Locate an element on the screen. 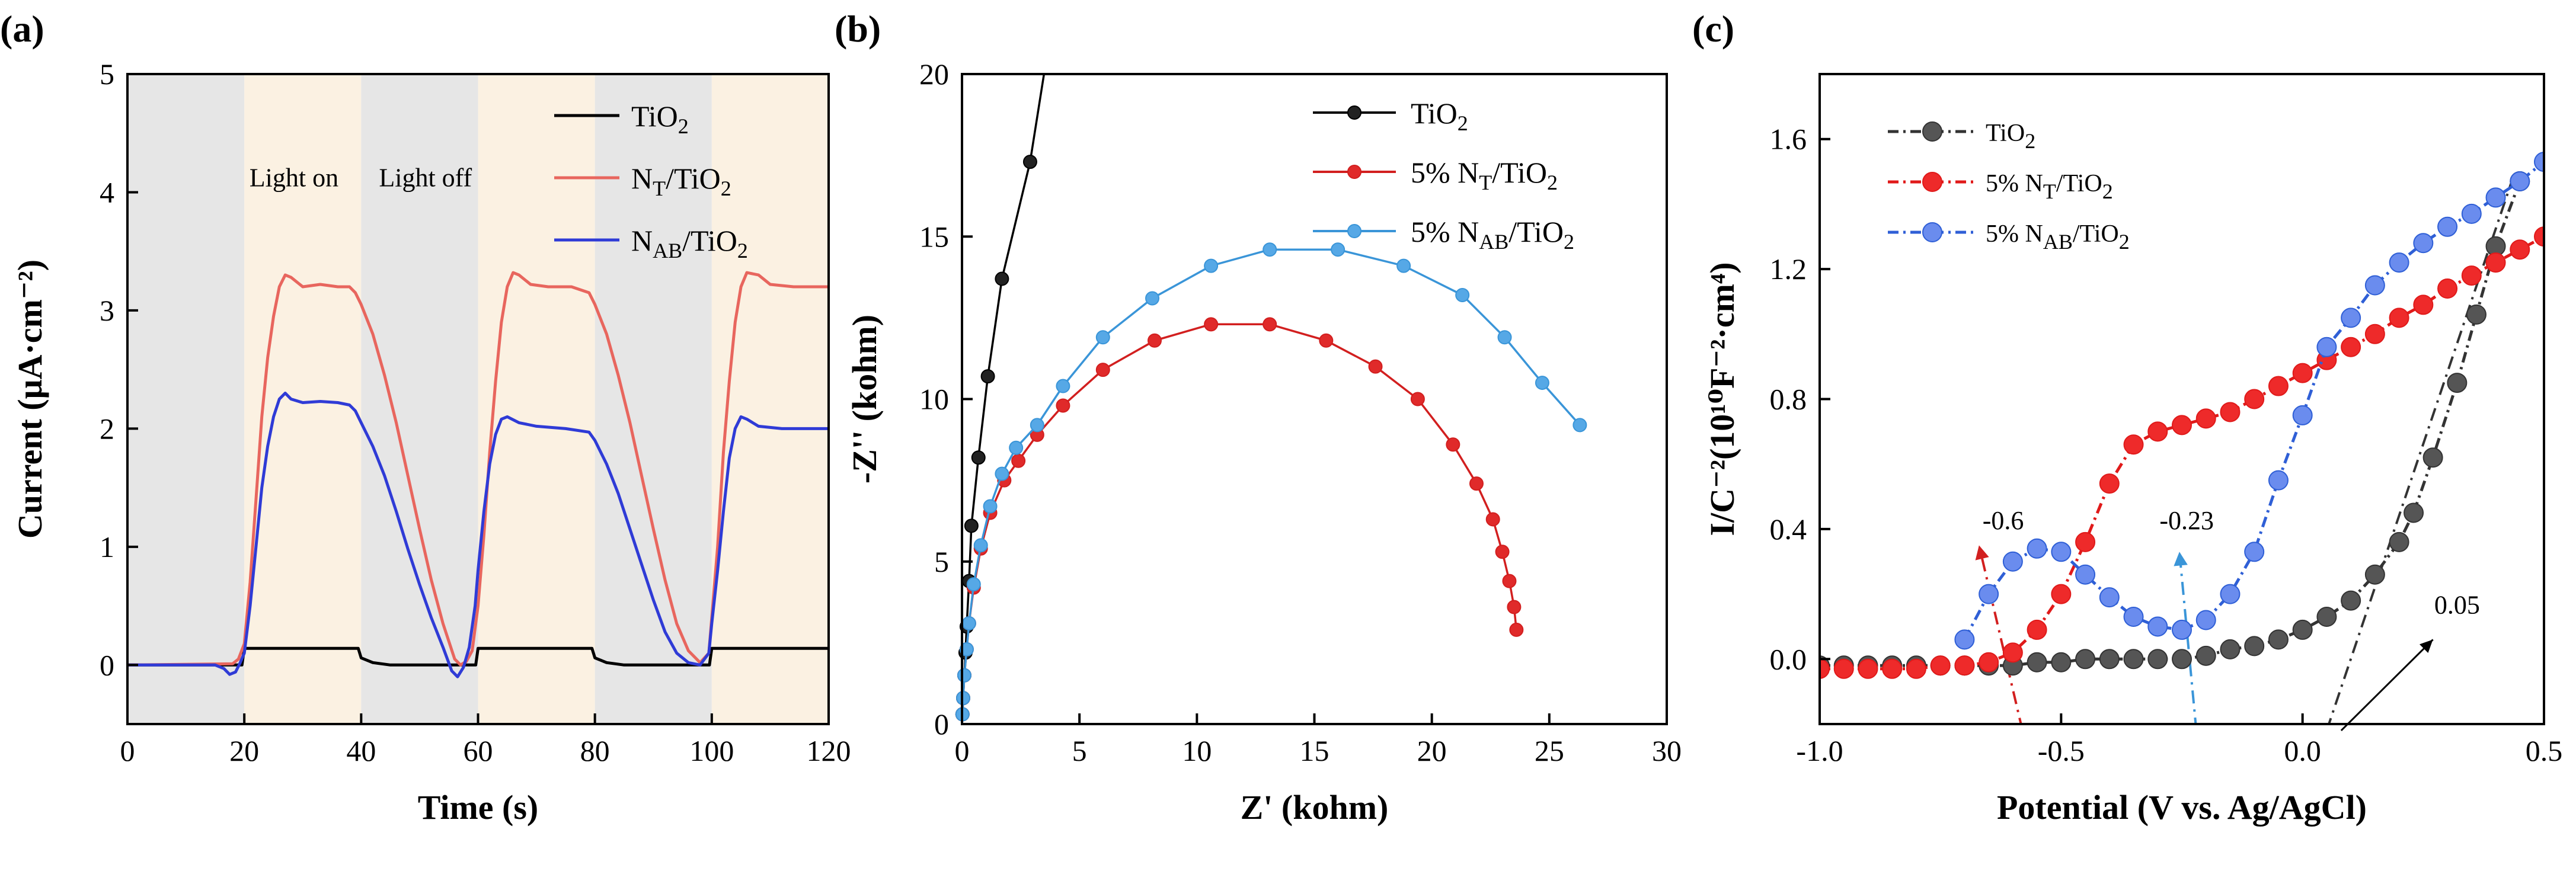 Image resolution: width=2576 pixels, height=871 pixels. band-light-off is located at coordinates (419, 399).